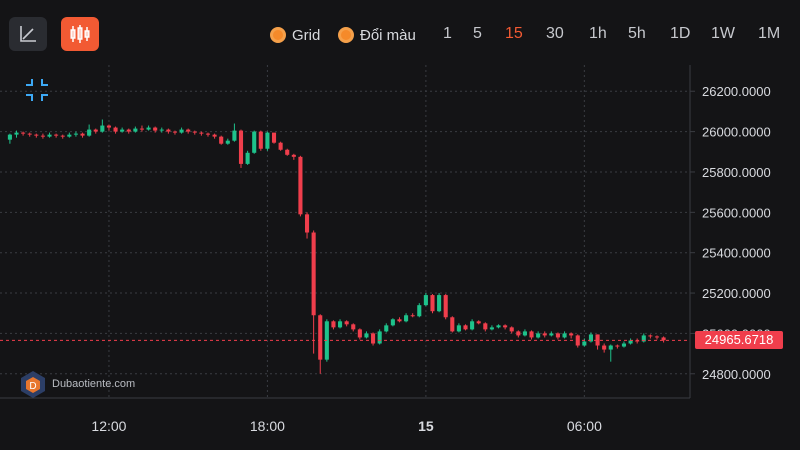 The image size is (800, 450). Describe the element at coordinates (736, 91) in the screenshot. I see `y-tick-label: 26200.0000` at that location.